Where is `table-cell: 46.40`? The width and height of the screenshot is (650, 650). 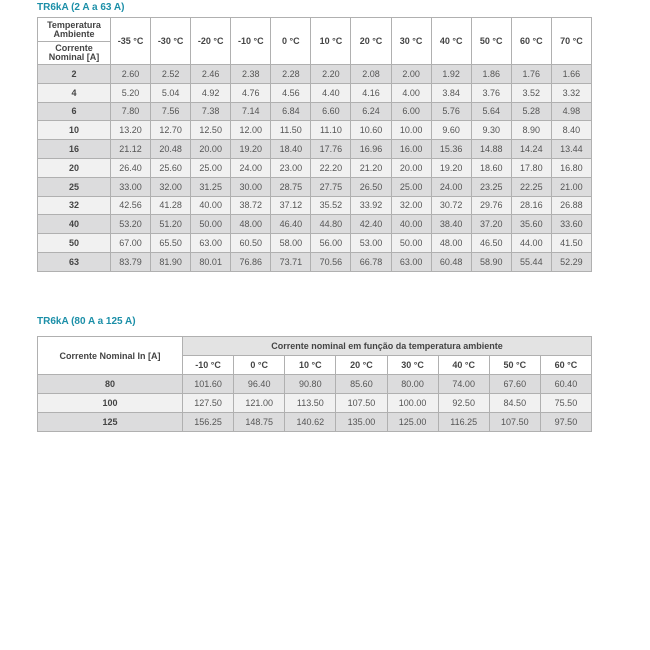
table-cell: 46.40 is located at coordinates (291, 224).